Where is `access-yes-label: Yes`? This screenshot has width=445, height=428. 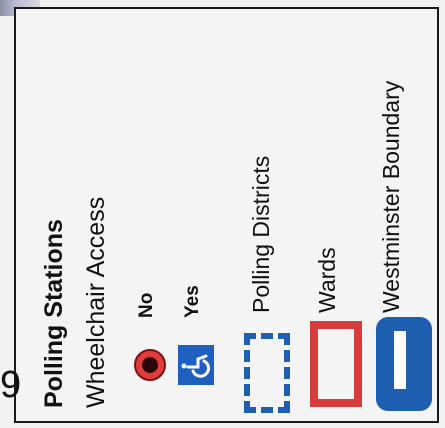 access-yes-label: Yes is located at coordinates (192, 301).